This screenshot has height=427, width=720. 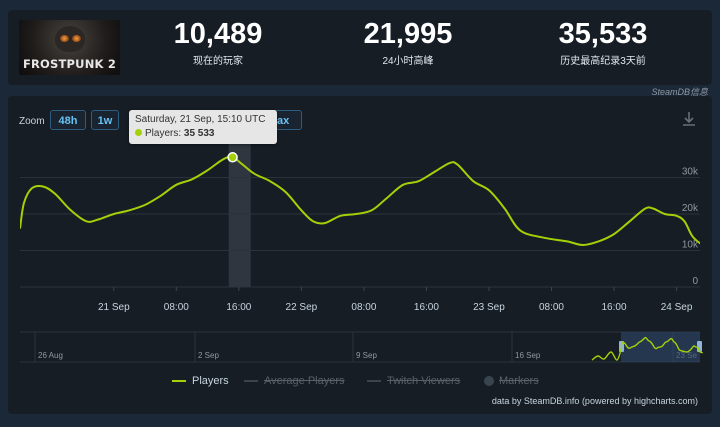 I want to click on zoom-label: Zoom, so click(x=32, y=121).